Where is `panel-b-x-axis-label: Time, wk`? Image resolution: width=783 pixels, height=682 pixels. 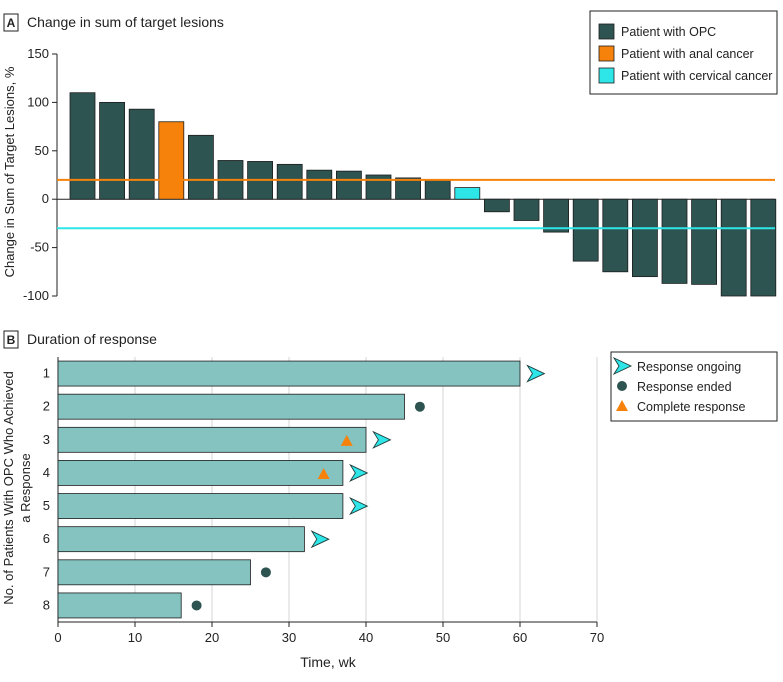 panel-b-x-axis-label: Time, wk is located at coordinates (328, 662).